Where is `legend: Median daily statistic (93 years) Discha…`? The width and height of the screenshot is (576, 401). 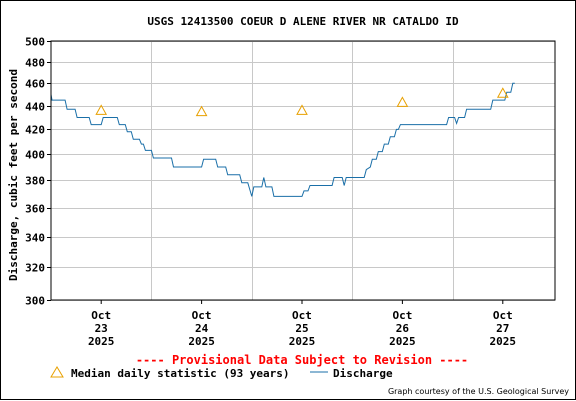
legend: Median daily statistic (93 years) Discha… is located at coordinates (221, 373).